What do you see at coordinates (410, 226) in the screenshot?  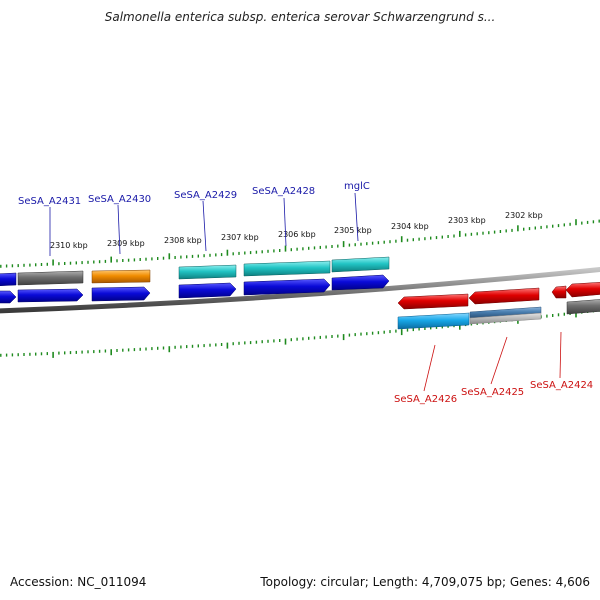 I see `tick-label: 2304 kbp` at bounding box center [410, 226].